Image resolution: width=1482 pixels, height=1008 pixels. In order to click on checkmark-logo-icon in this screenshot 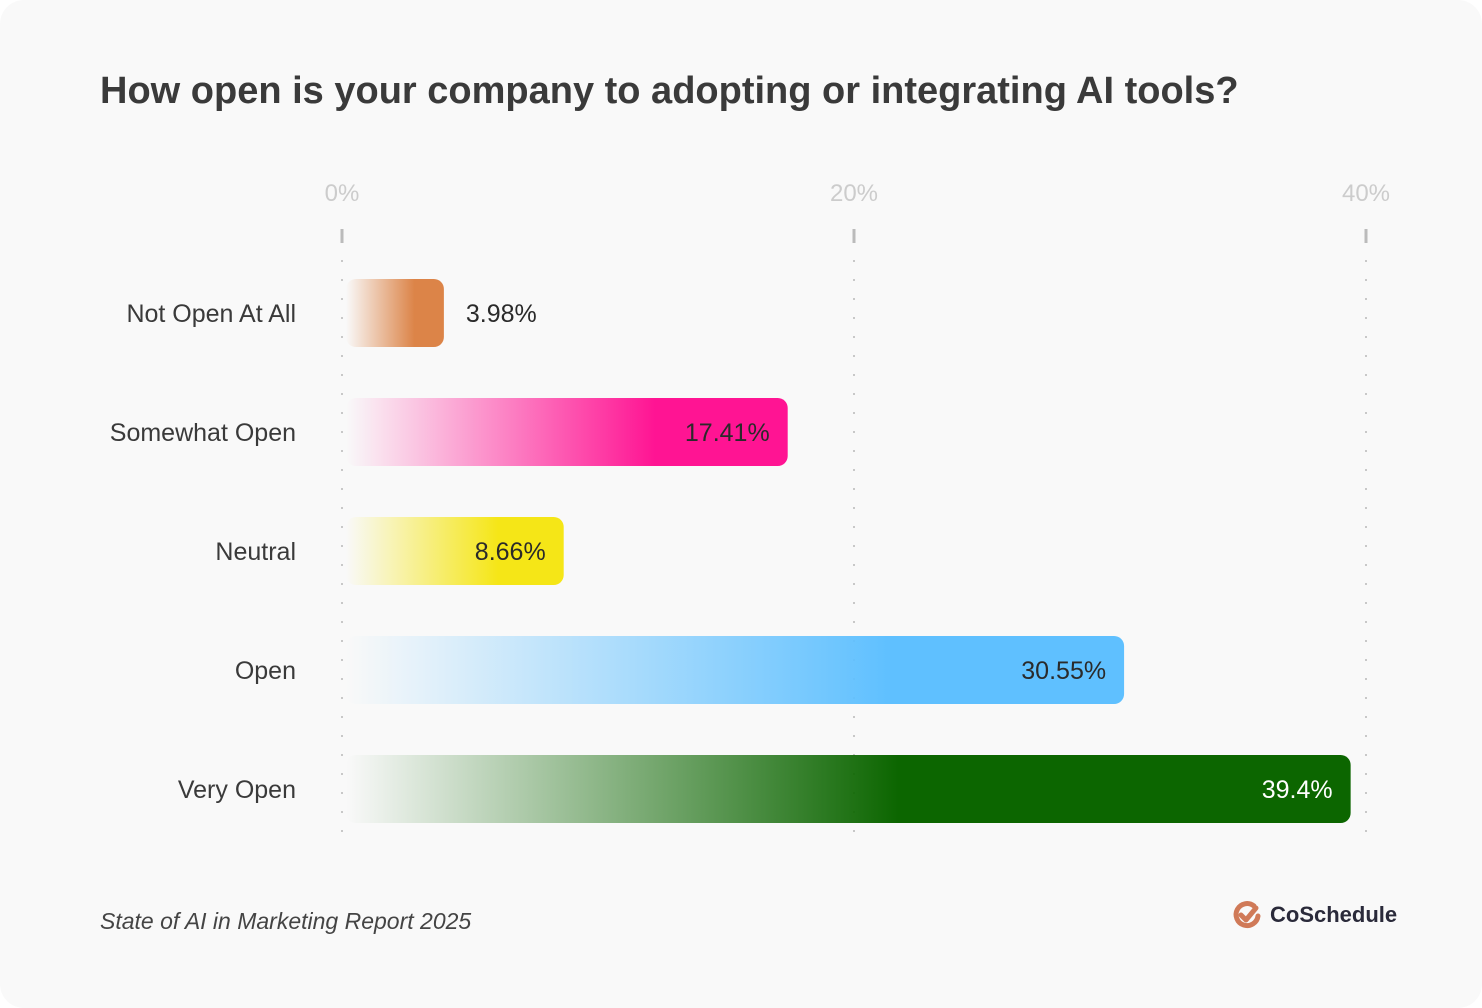, I will do `click(1247, 915)`.